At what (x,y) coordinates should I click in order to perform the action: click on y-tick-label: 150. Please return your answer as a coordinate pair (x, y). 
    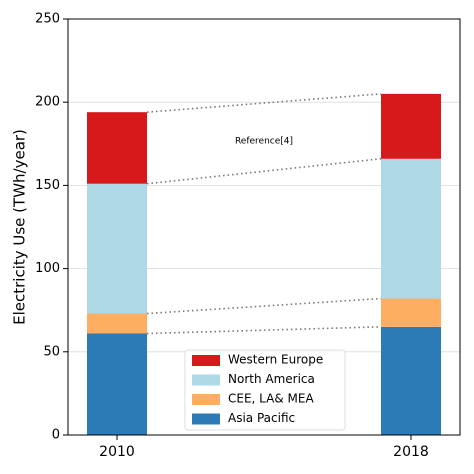
    Looking at the image, I should click on (47, 185).